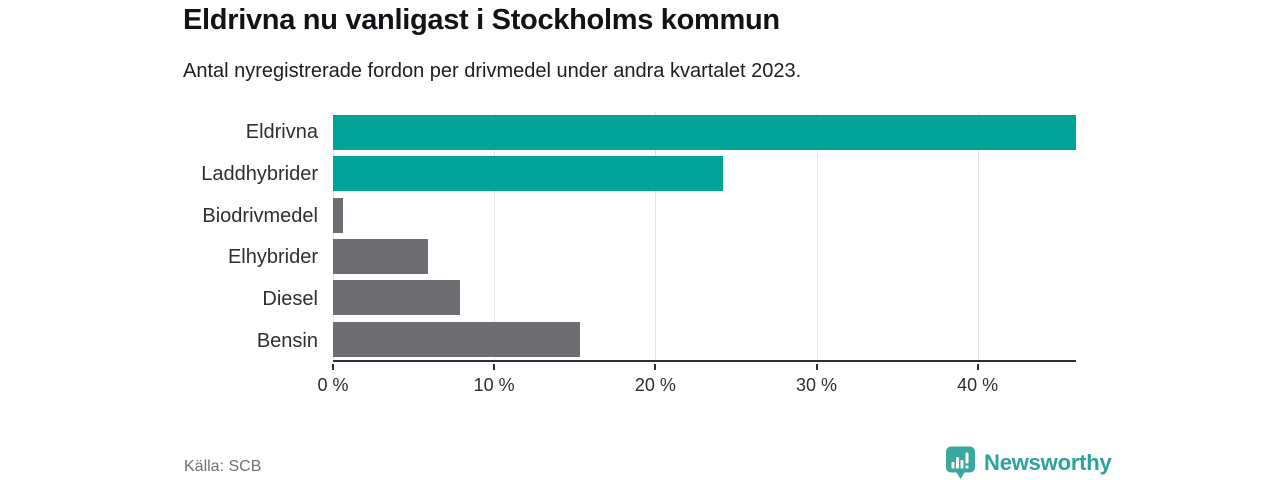 The height and width of the screenshot is (480, 1280). Describe the element at coordinates (223, 466) in the screenshot. I see `source-note: Källa: SCB` at that location.